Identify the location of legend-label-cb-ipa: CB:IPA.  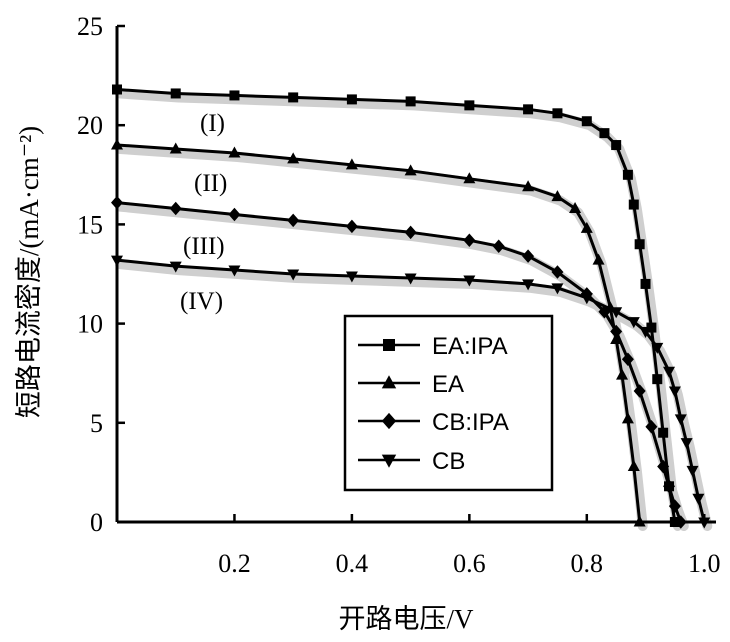
(470, 422).